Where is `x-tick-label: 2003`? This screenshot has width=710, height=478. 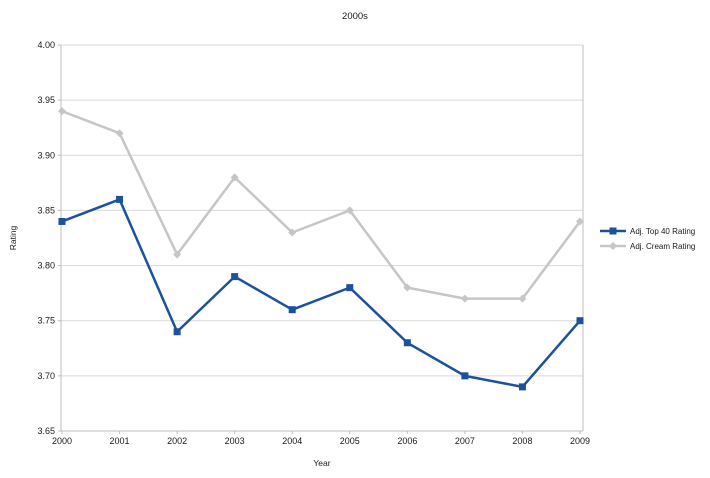 x-tick-label: 2003 is located at coordinates (235, 441).